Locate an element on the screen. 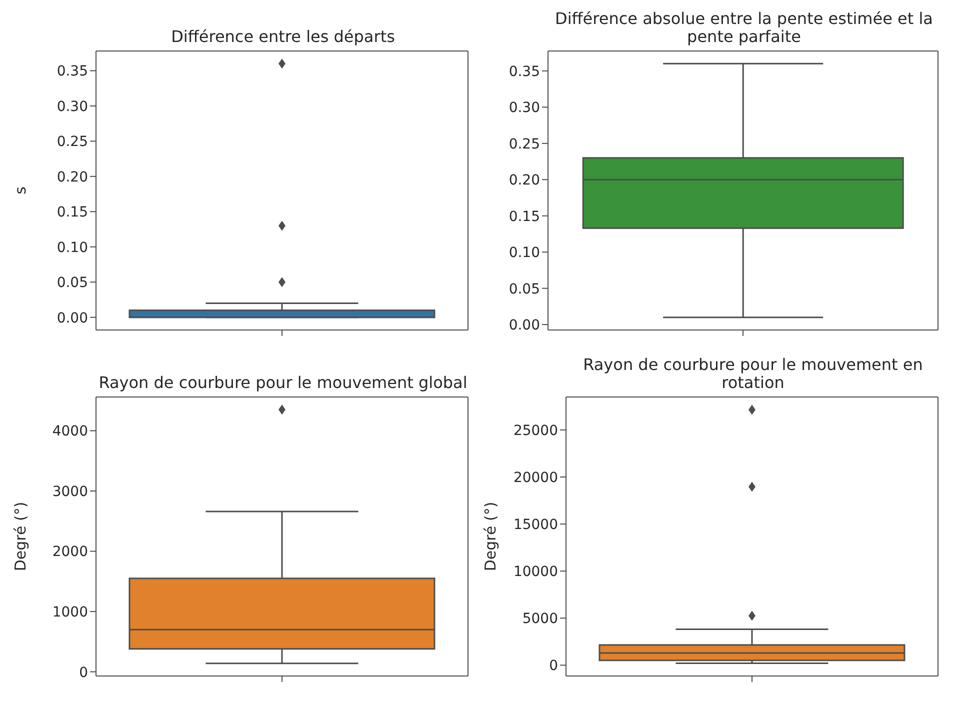 The height and width of the screenshot is (708, 957). y-tick-label: 25000 is located at coordinates (535, 430).